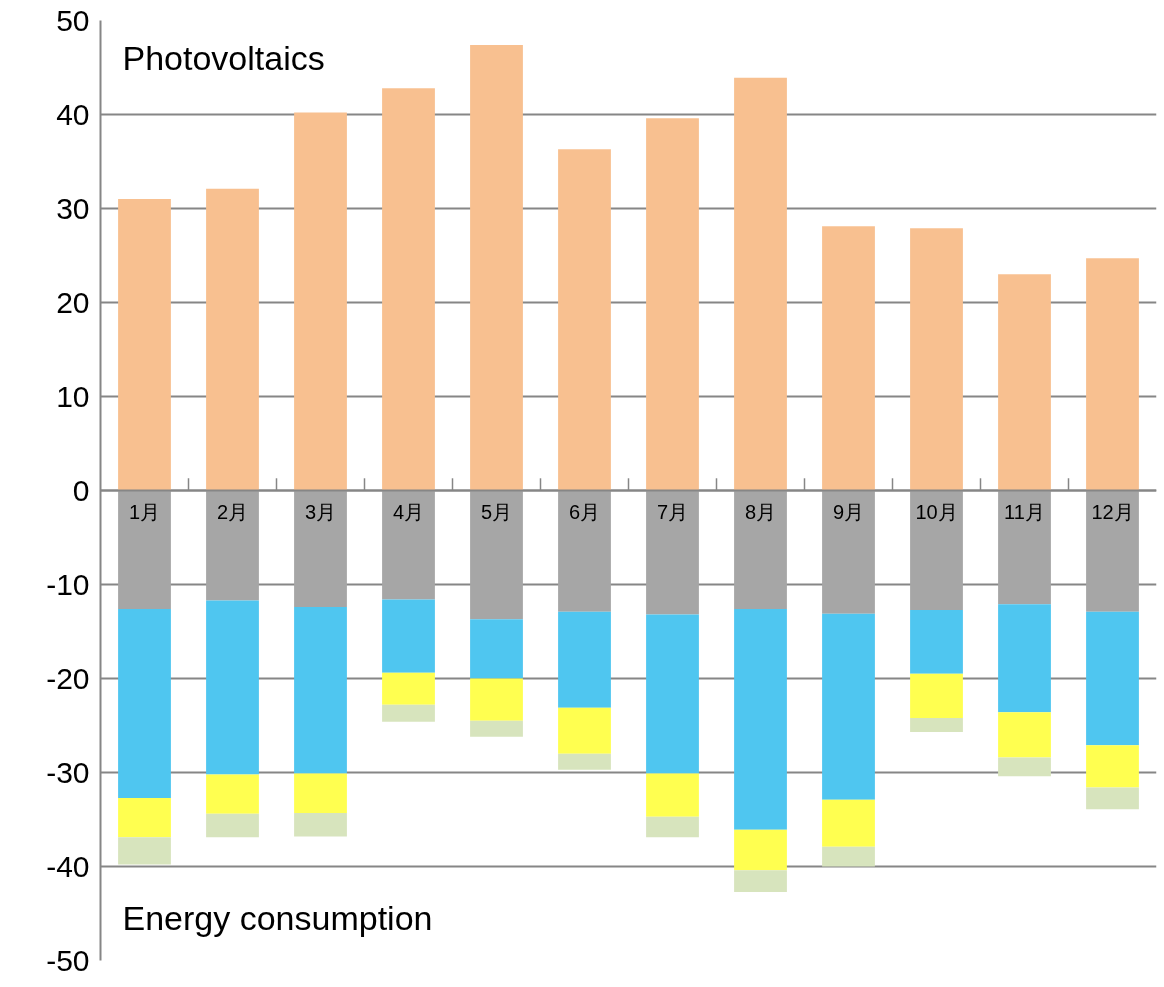 This screenshot has height=987, width=1164. What do you see at coordinates (584, 511) in the screenshot?
I see `x-tick-label: 6月` at bounding box center [584, 511].